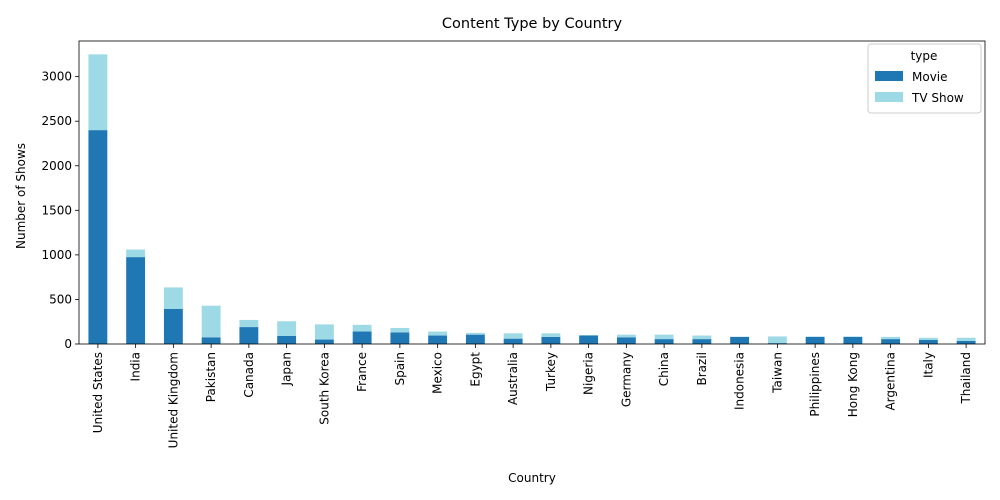 The height and width of the screenshot is (500, 1000). I want to click on y-tick-label: 3000, so click(56, 77).